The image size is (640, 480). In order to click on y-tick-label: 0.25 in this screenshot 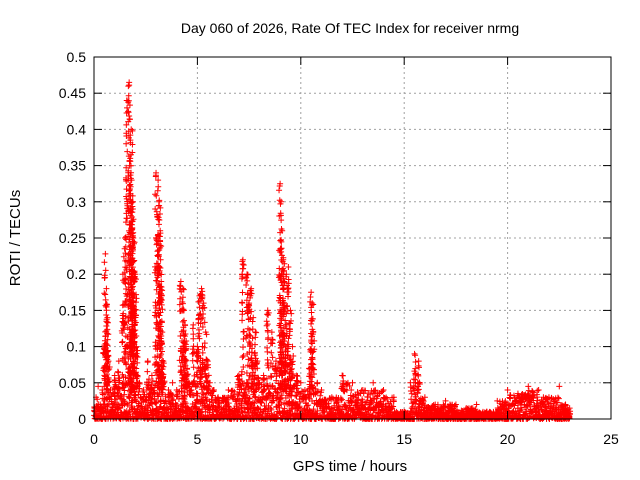, I will do `click(72, 238)`.